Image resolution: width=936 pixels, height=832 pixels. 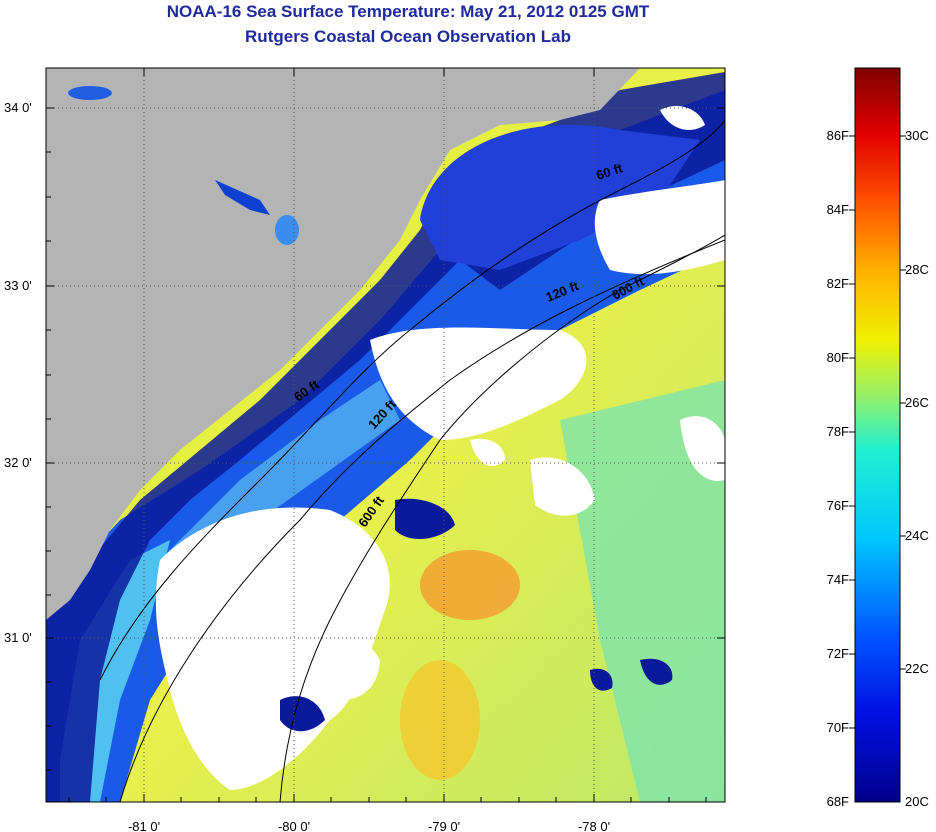 I want to click on colorbar-label-f: 70F, so click(x=838, y=727).